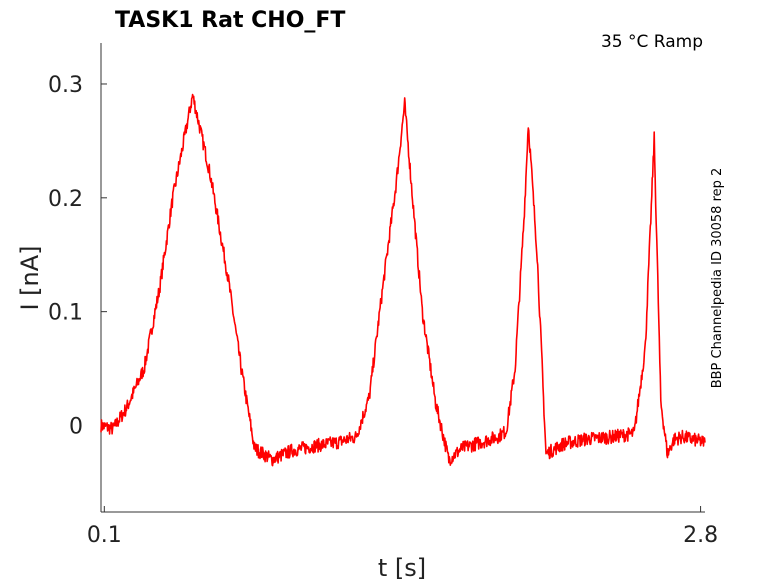 Image resolution: width=778 pixels, height=583 pixels. Describe the element at coordinates (77, 256) in the screenshot. I see `y-ticks: 0 0.1 0.2 0.3` at that location.